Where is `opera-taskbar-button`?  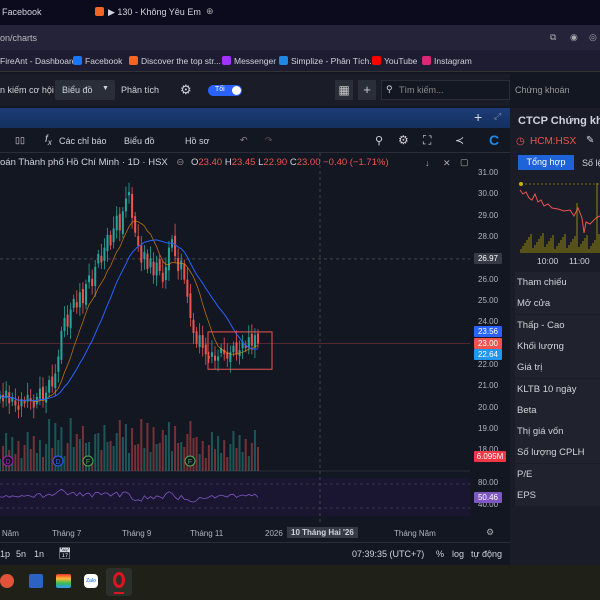
opera-taskbar-button is located at coordinates (119, 582).